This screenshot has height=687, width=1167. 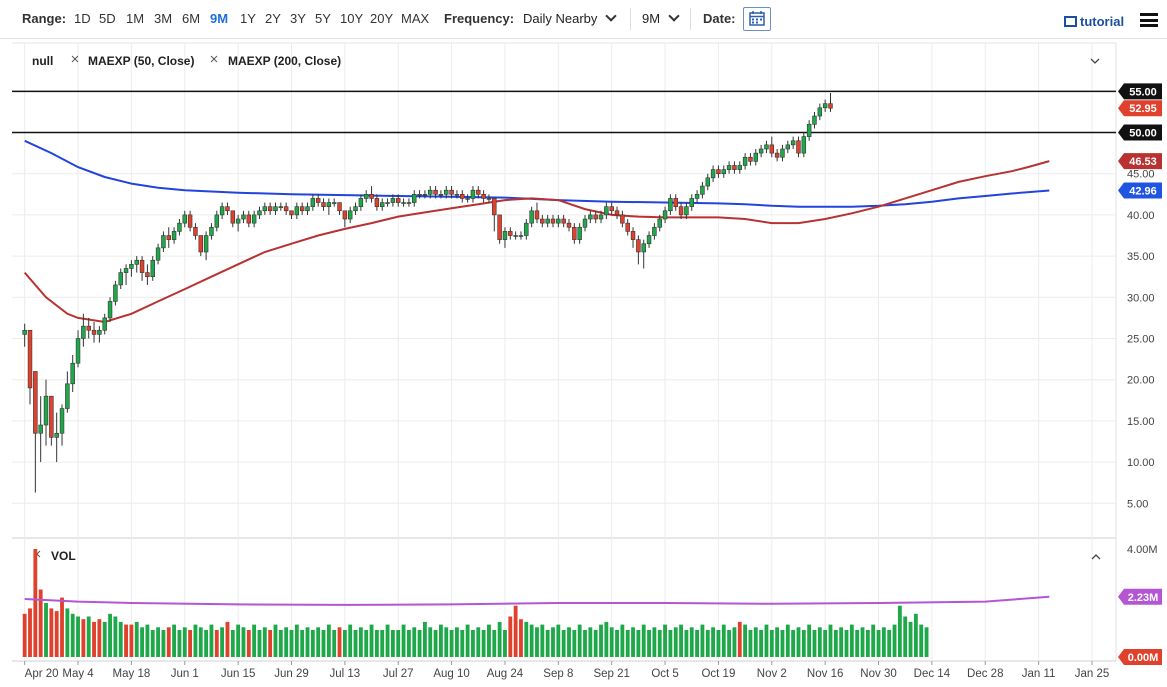 What do you see at coordinates (219, 18) in the screenshot?
I see `range-button-9m: 9M` at bounding box center [219, 18].